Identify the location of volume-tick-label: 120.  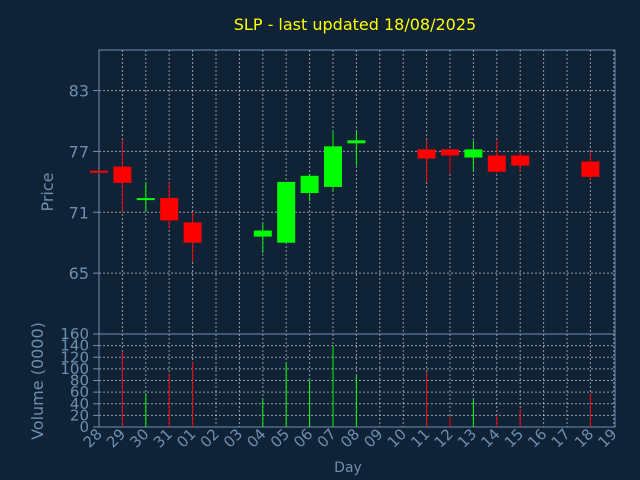
(74, 357).